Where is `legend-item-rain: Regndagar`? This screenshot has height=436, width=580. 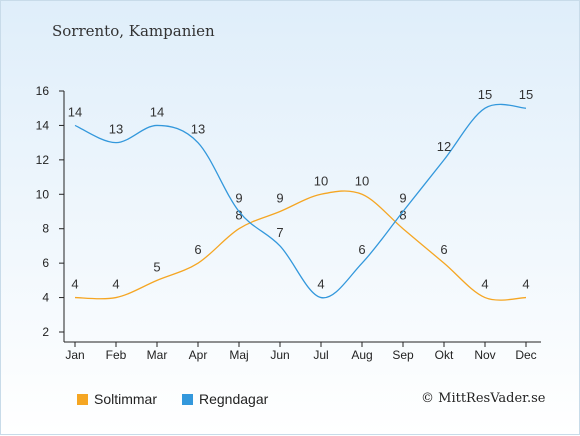 legend-item-rain: Regndagar is located at coordinates (225, 399).